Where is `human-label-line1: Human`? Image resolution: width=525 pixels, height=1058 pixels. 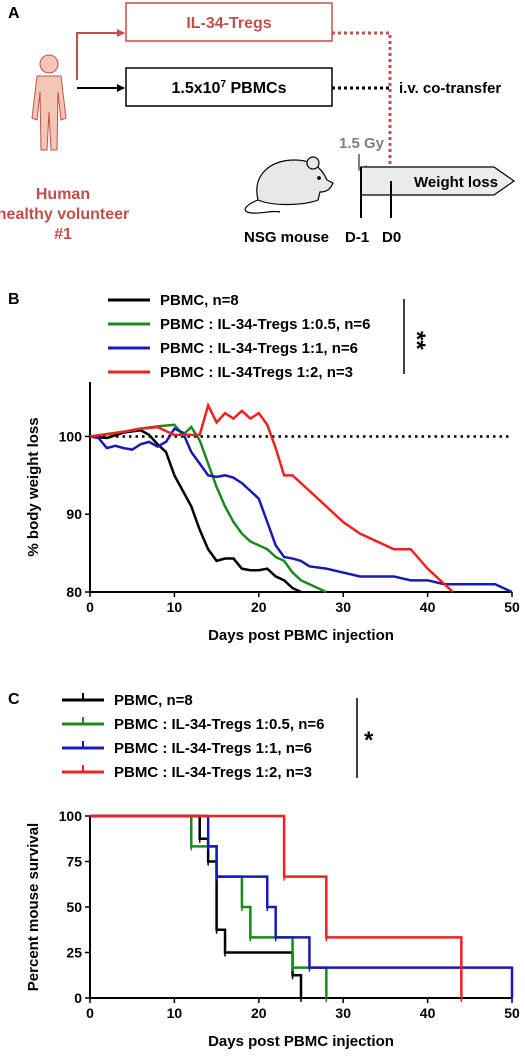 human-label-line1: Human is located at coordinates (63, 194).